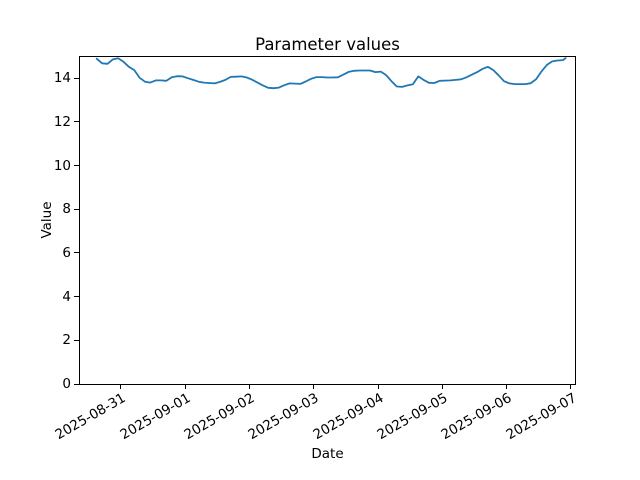 Image resolution: width=640 pixels, height=480 pixels. Describe the element at coordinates (327, 44) in the screenshot. I see `chart-title: Parameter values` at that location.